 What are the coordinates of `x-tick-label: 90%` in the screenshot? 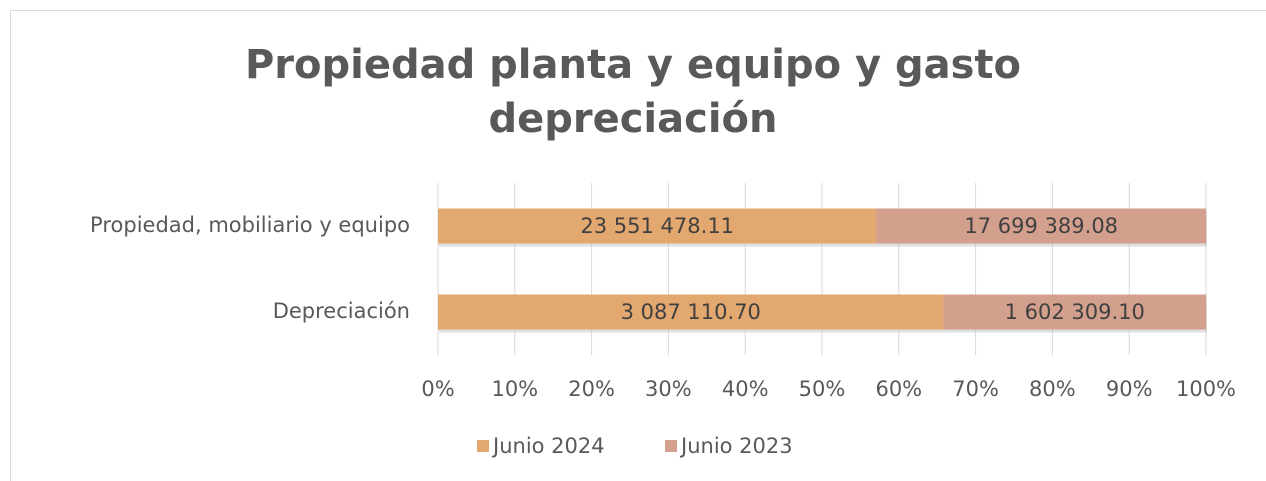 It's located at (1129, 389).